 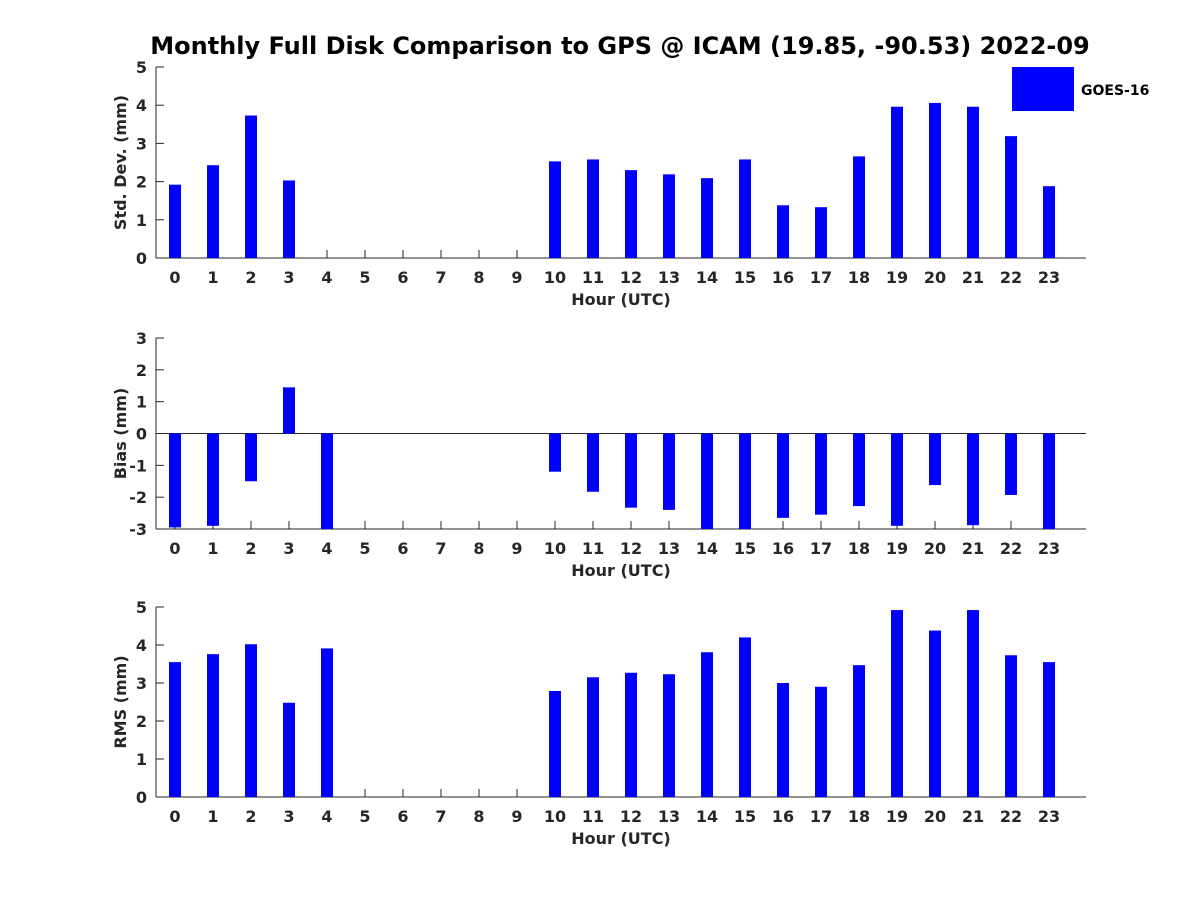 What do you see at coordinates (783, 548) in the screenshot?
I see `x-tick-label: 16` at bounding box center [783, 548].